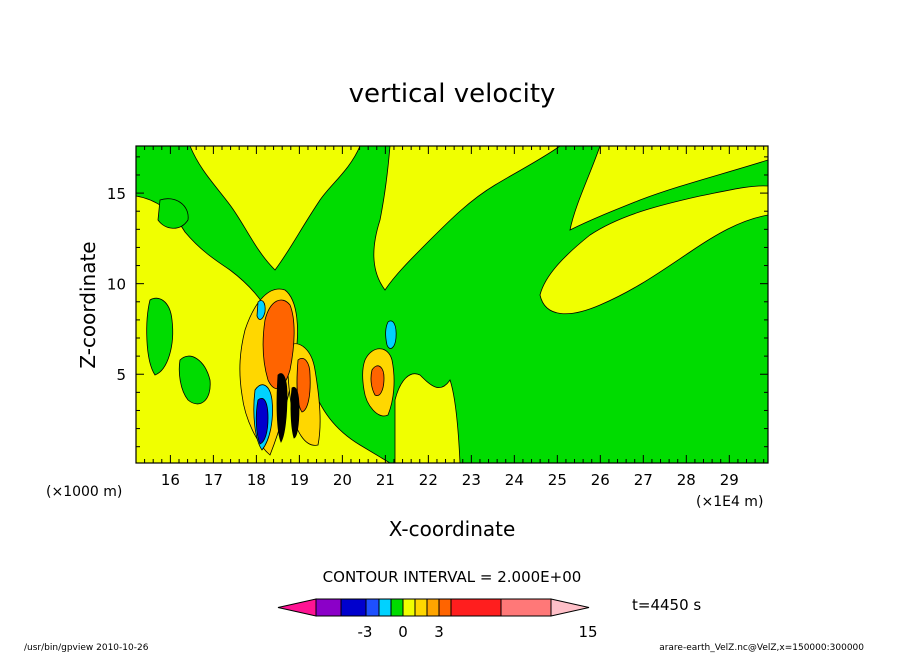 This screenshot has height=654, width=904. Describe the element at coordinates (365, 632) in the screenshot. I see `colorbar-tick-label: -3` at that location.